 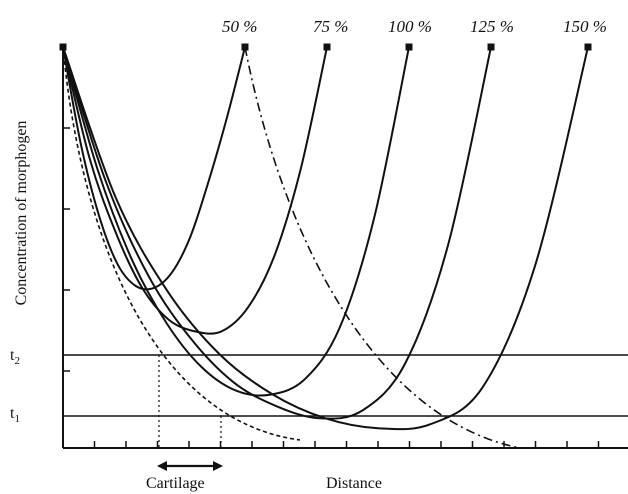 What do you see at coordinates (346, 444) in the screenshot?
I see `x-ticks` at bounding box center [346, 444].